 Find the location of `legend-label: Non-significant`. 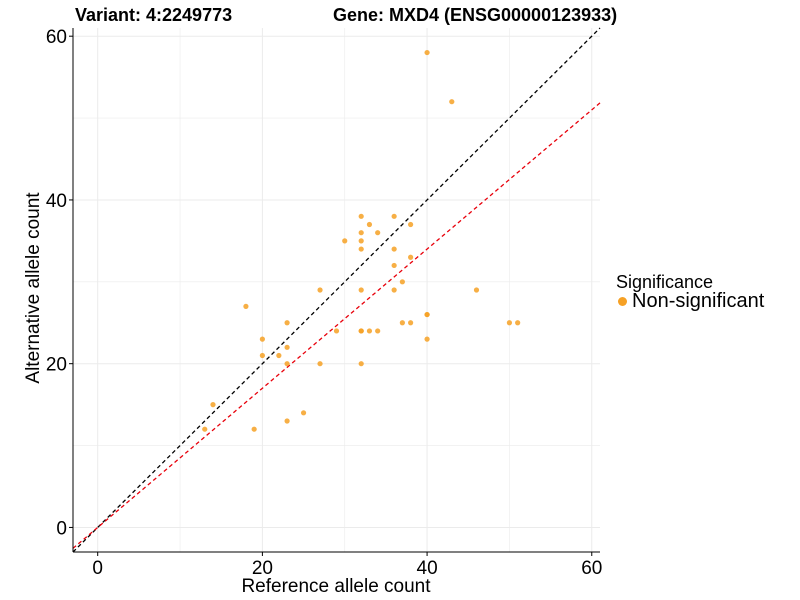

legend-label: Non-significant is located at coordinates (698, 301).